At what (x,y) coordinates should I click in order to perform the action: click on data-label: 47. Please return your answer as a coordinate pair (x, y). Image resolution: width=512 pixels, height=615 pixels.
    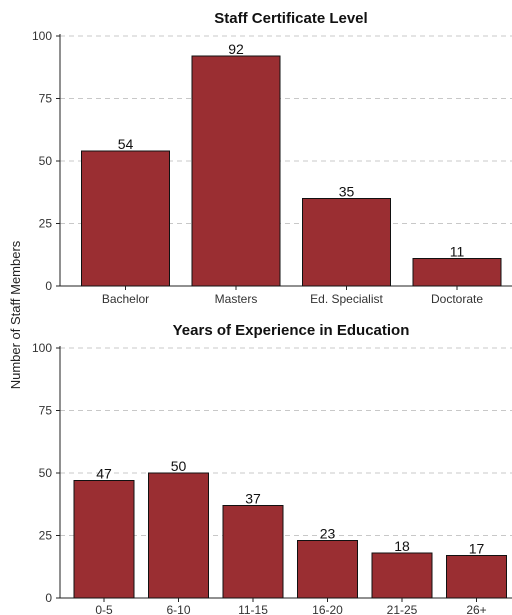
    Looking at the image, I should click on (104, 474).